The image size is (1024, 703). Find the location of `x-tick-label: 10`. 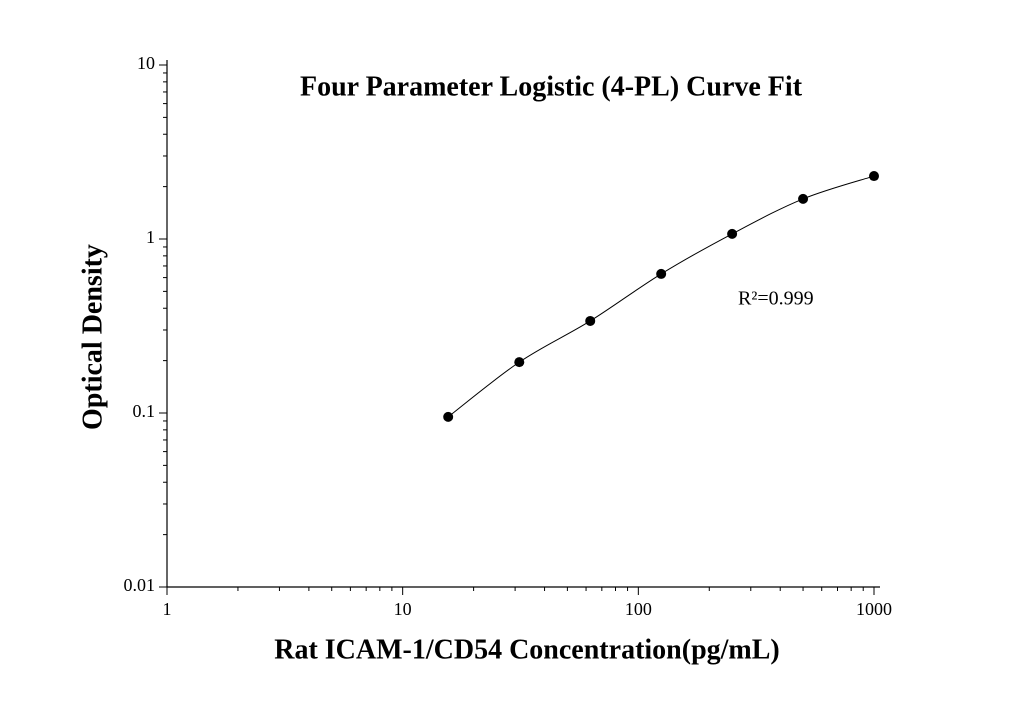

x-tick-label: 10 is located at coordinates (403, 609).